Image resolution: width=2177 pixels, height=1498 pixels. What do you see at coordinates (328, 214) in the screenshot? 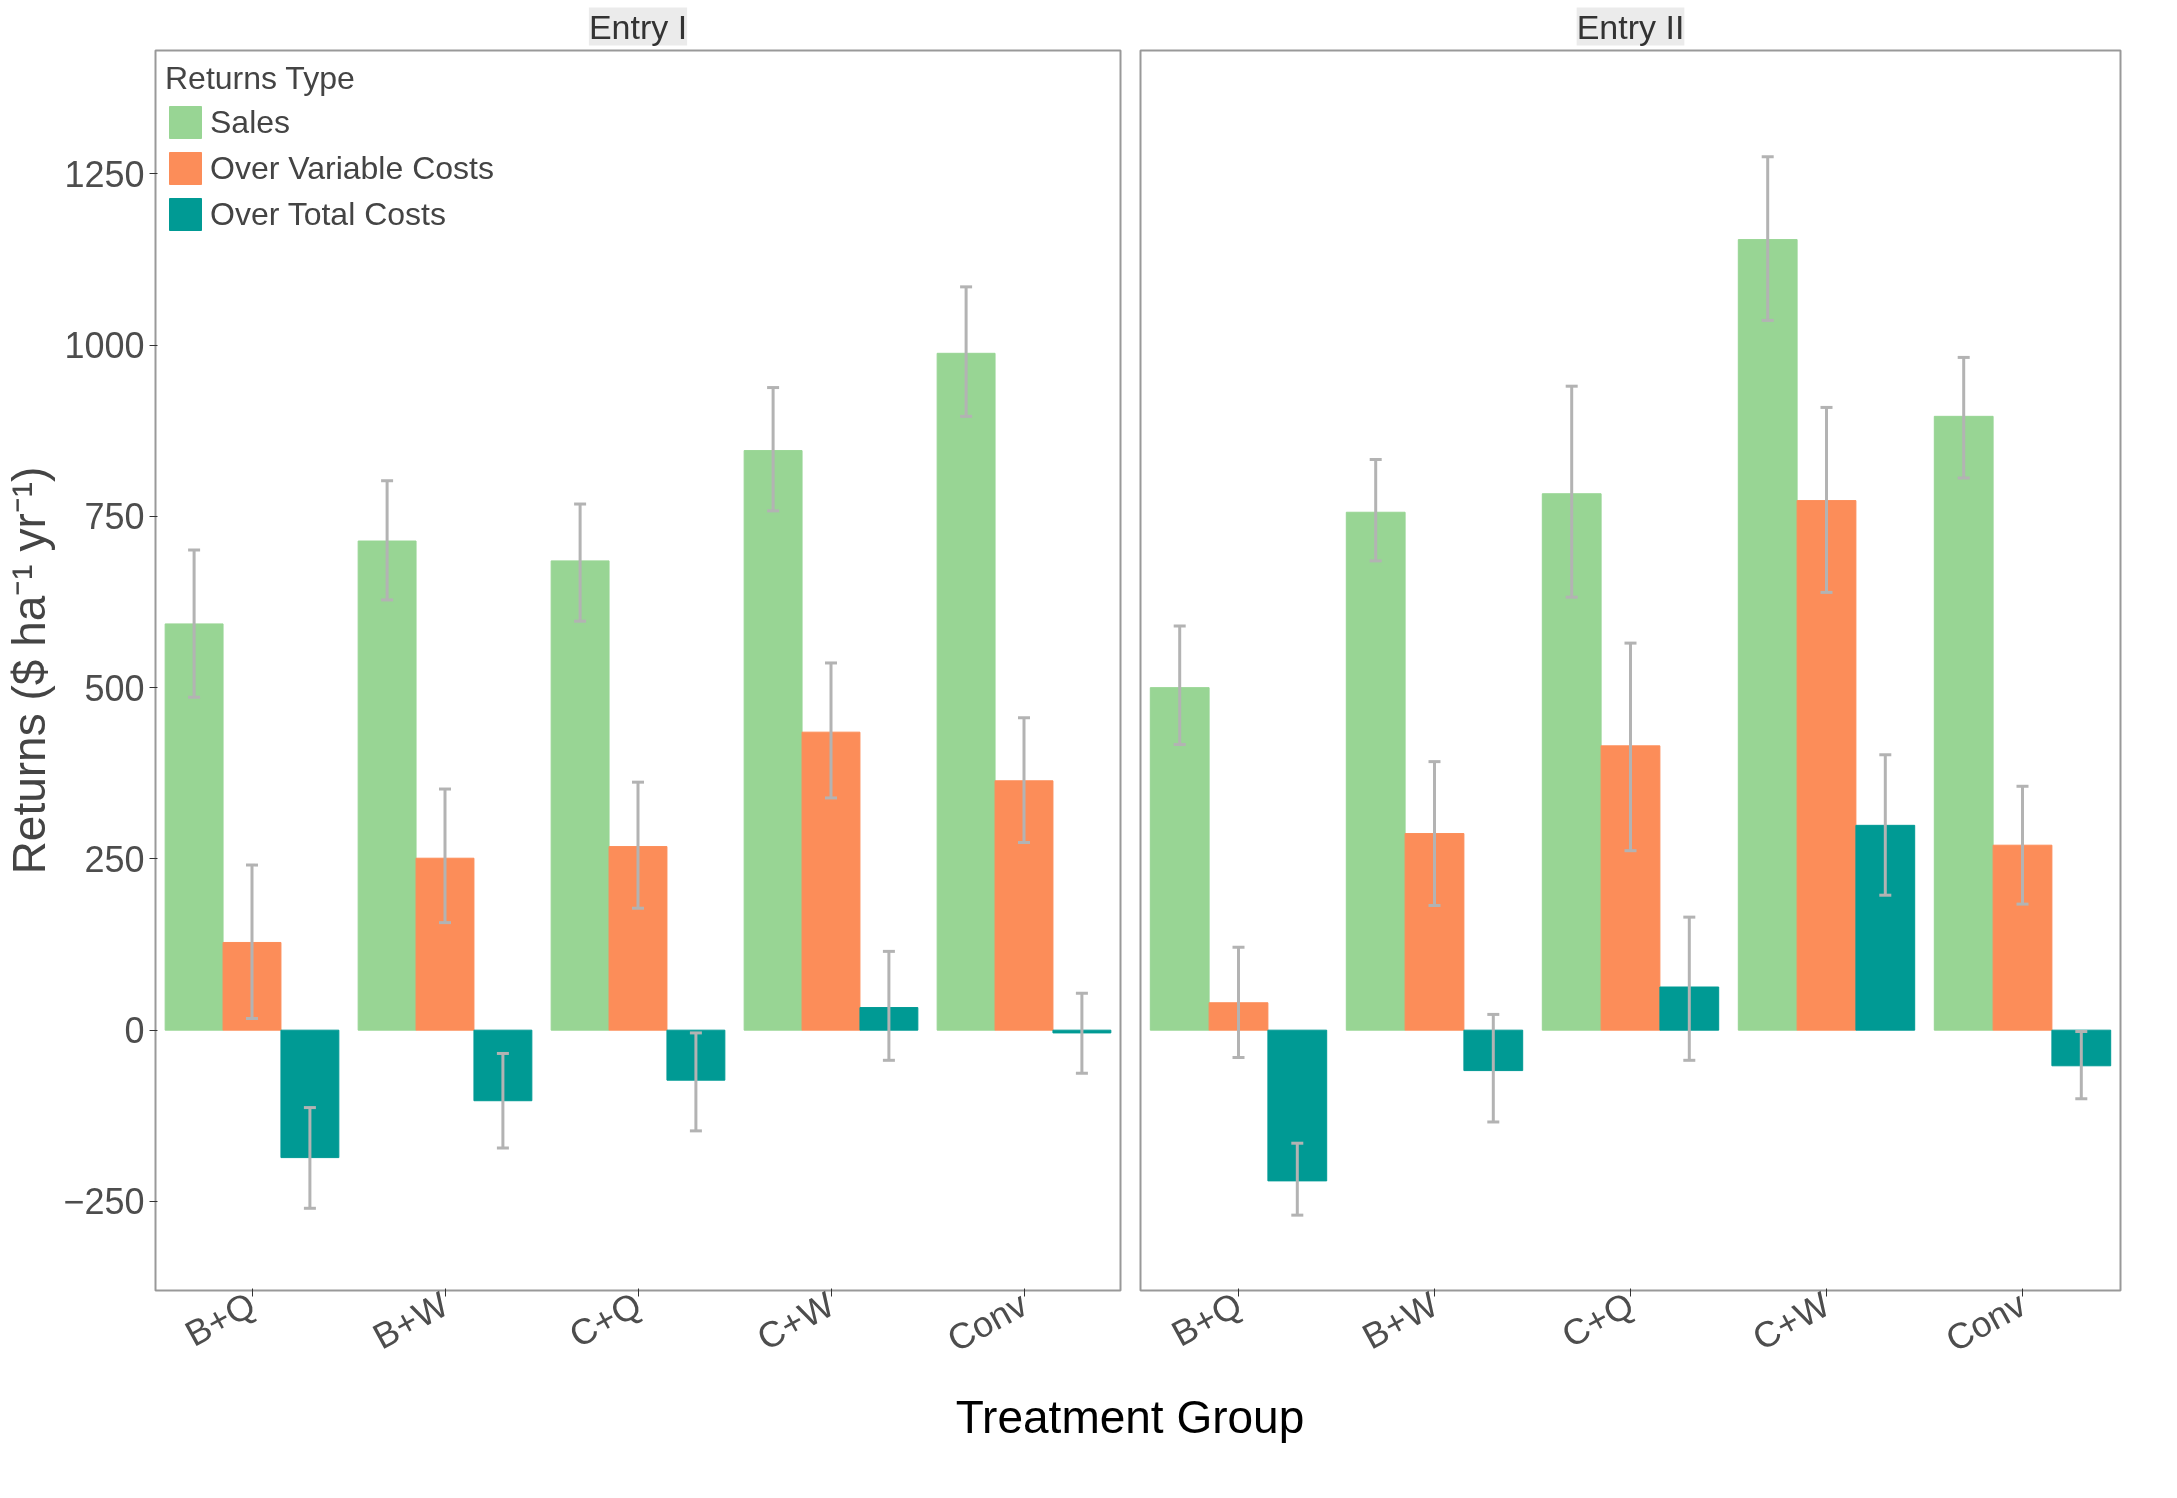
I see `legend-label: Over Total Costs` at bounding box center [328, 214].